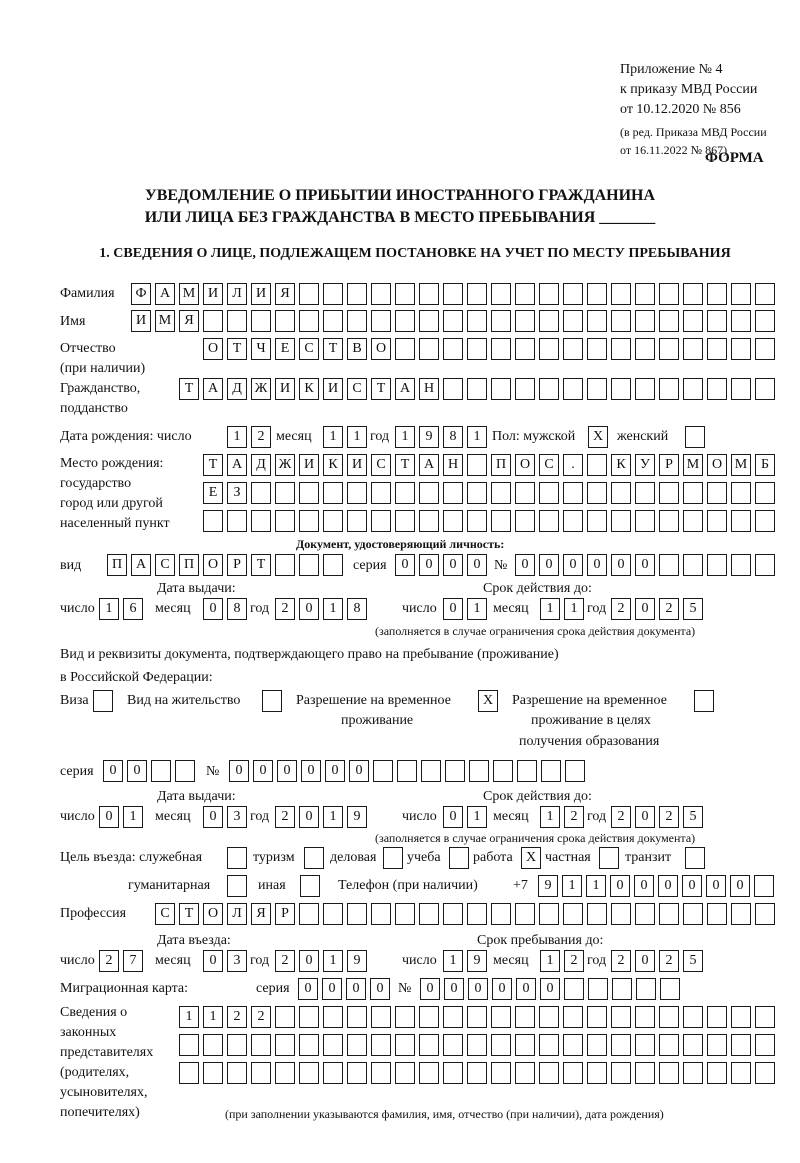 This screenshot has width=800, height=1163. What do you see at coordinates (272, 701) in the screenshot?
I see `checkbox-doc-residence` at bounding box center [272, 701].